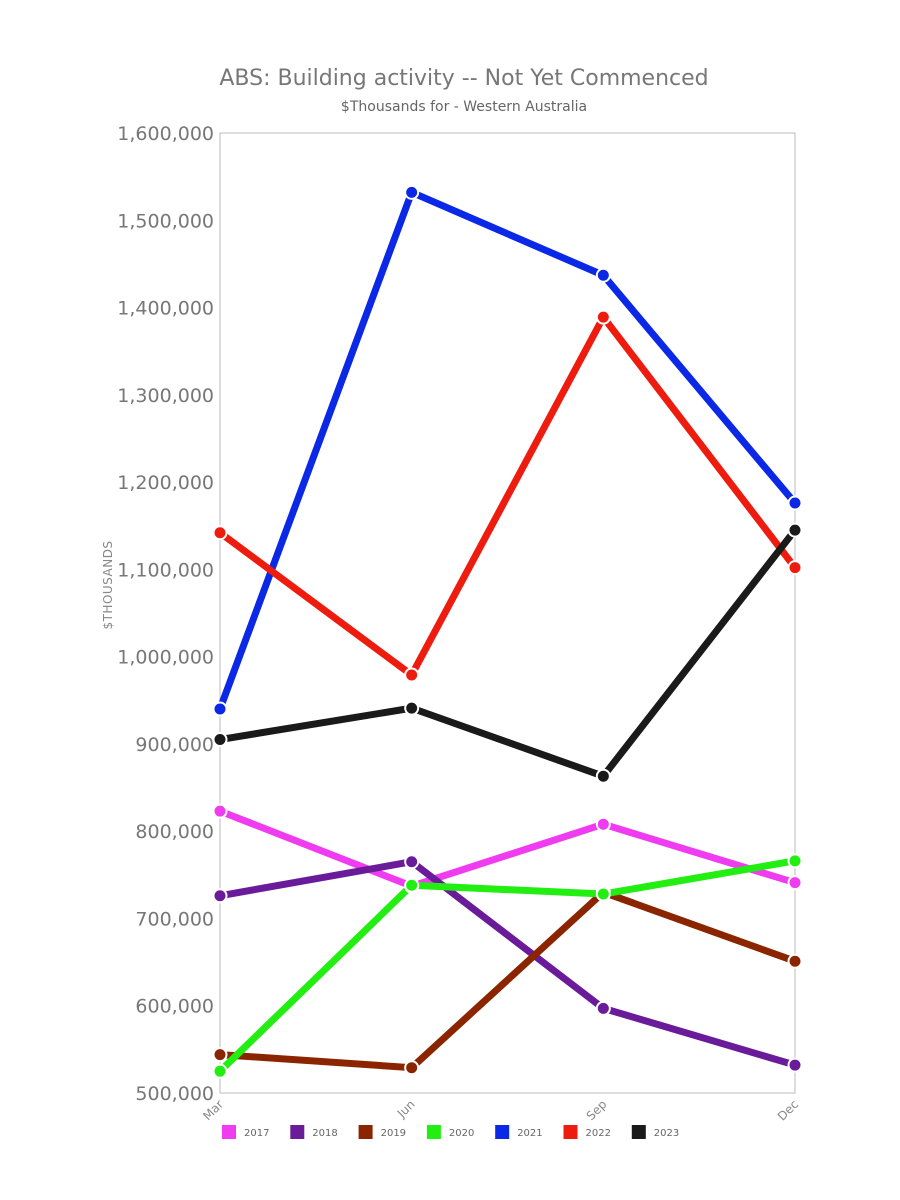 This screenshot has height=1200, width=900. Describe the element at coordinates (461, 1133) in the screenshot. I see `legend-label-2020: 2020` at that location.